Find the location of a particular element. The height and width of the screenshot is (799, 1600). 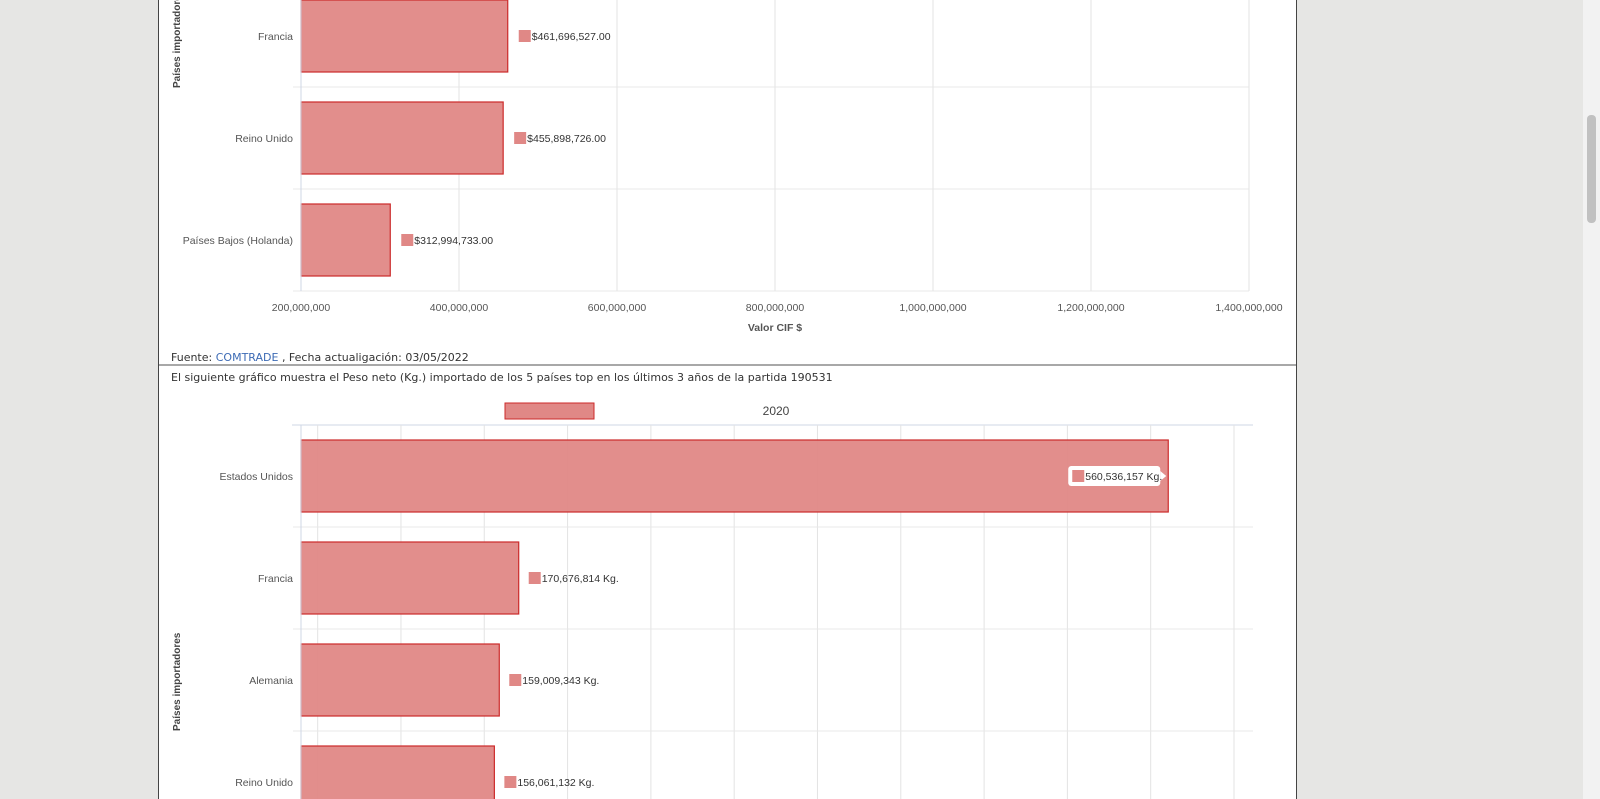

scrollbar is located at coordinates (1591, 399).